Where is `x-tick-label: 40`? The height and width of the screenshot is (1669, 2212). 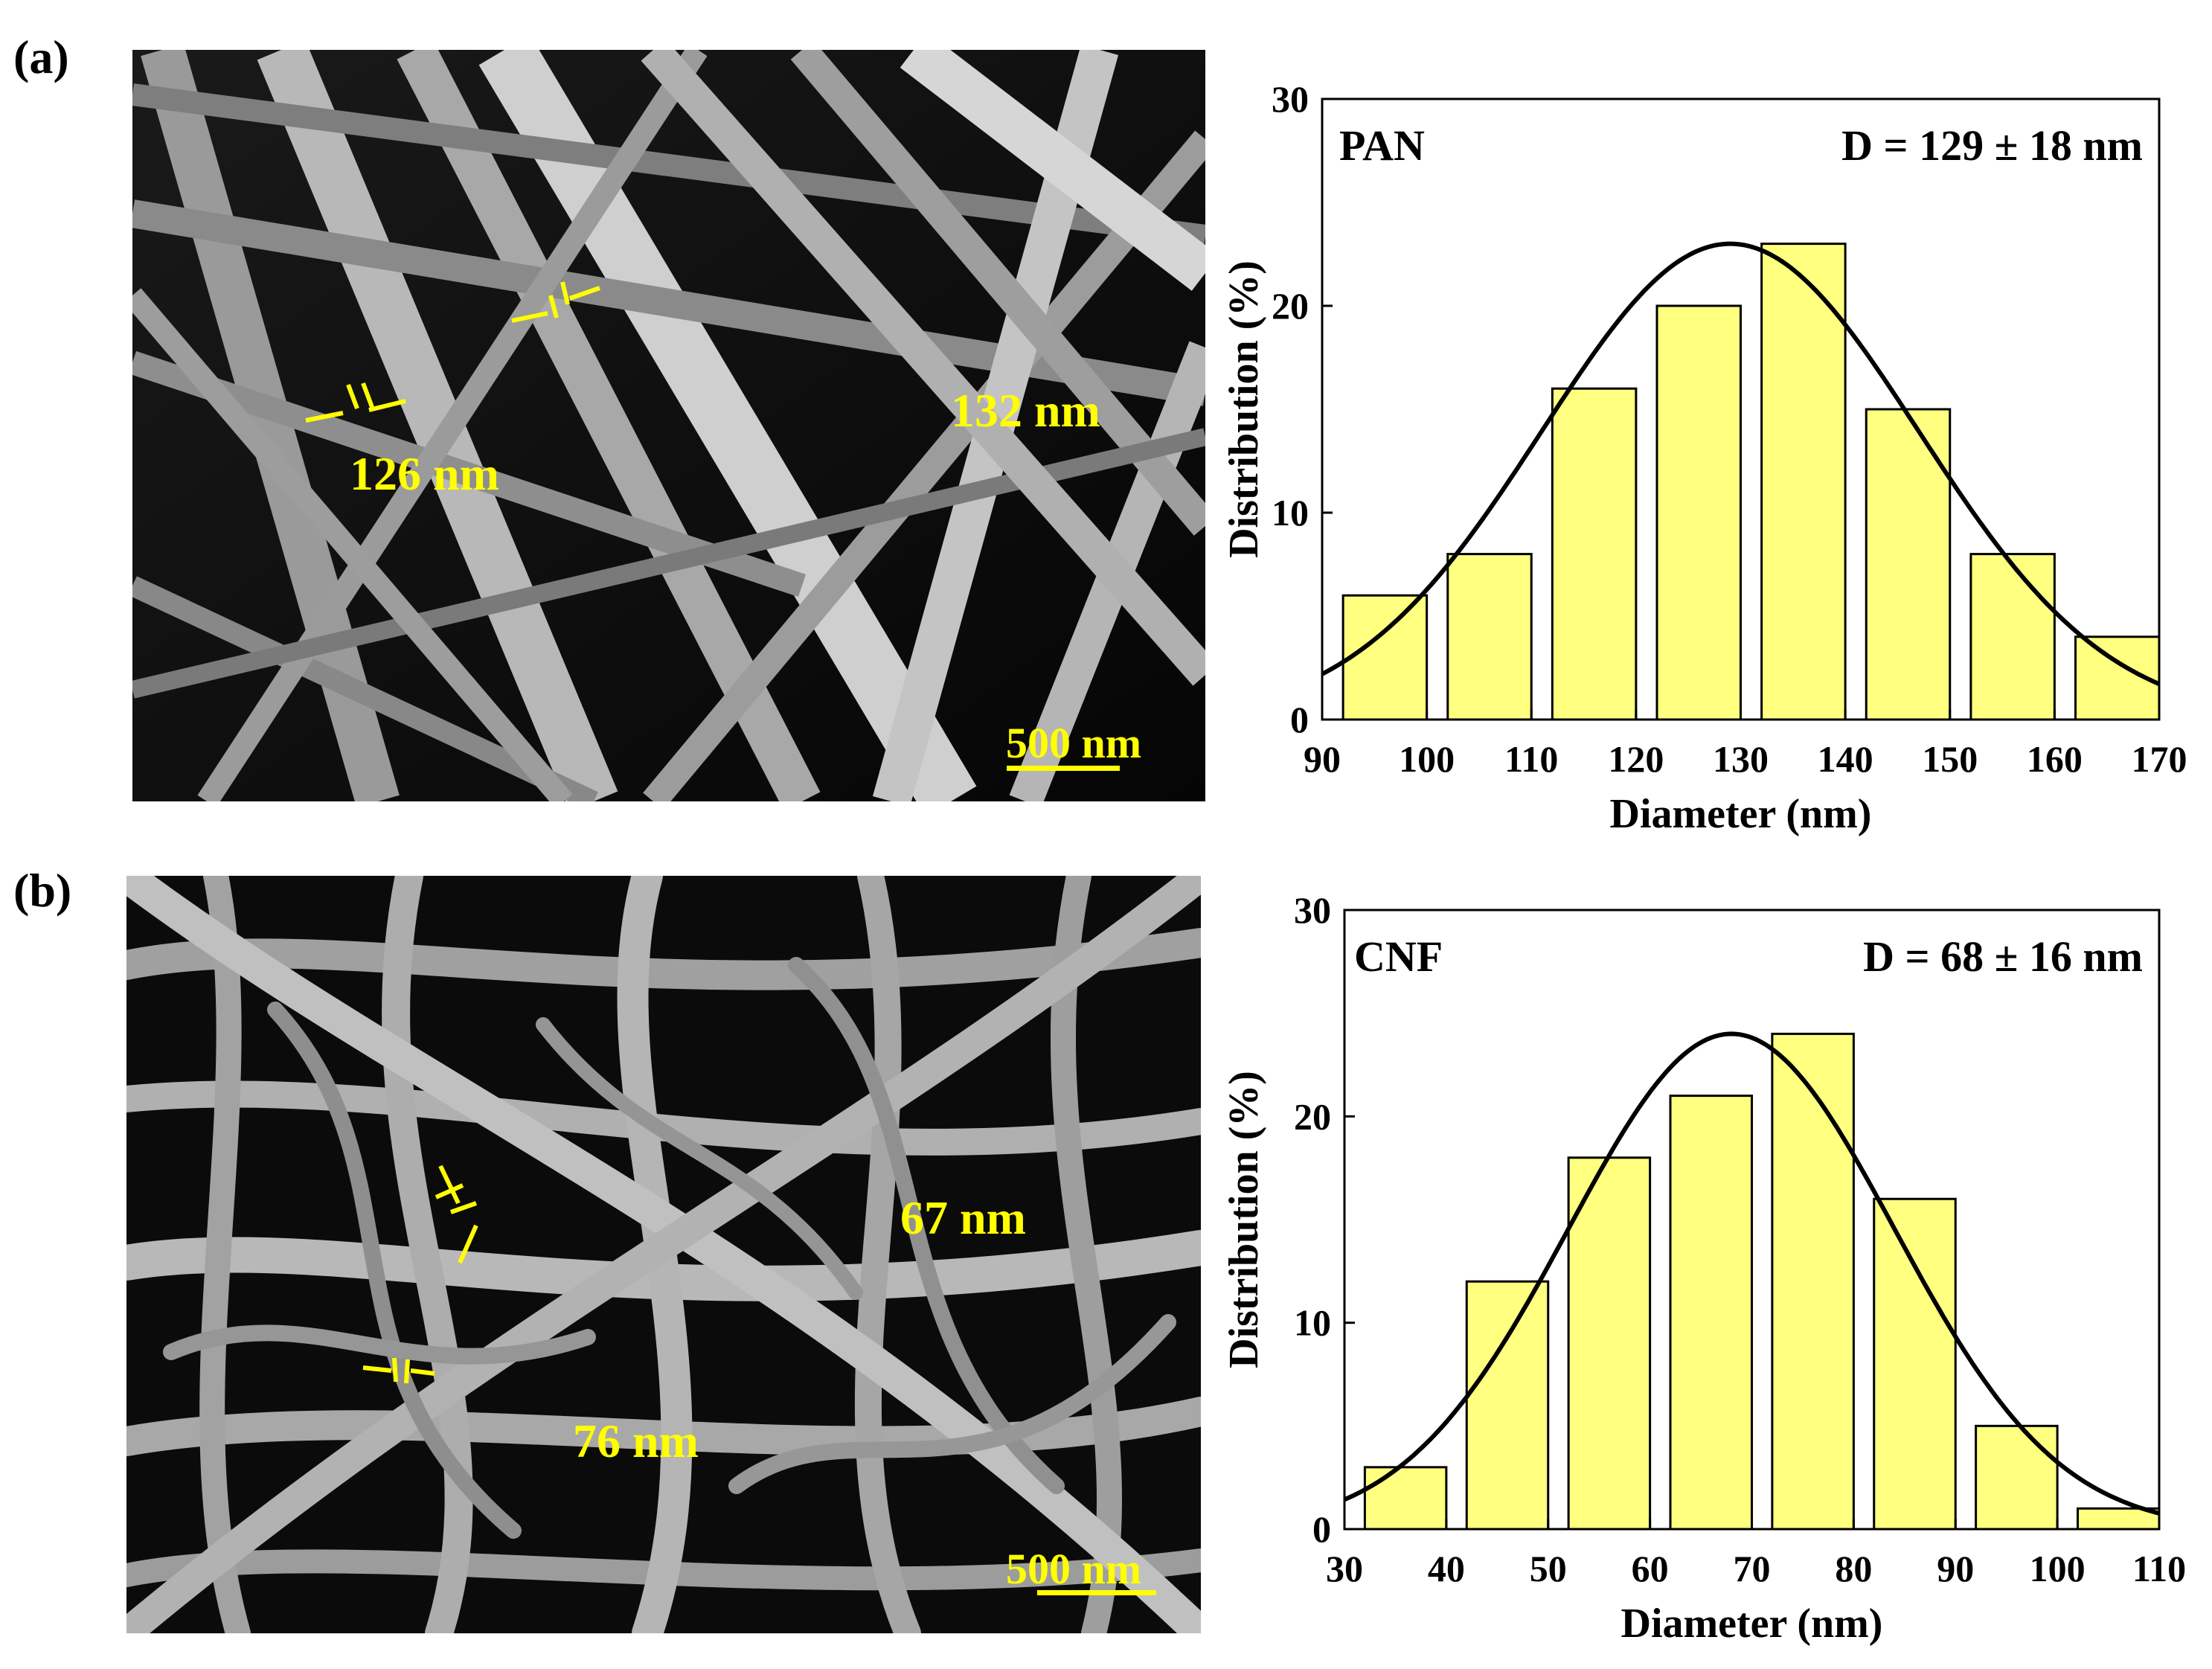 x-tick-label: 40 is located at coordinates (1446, 1568).